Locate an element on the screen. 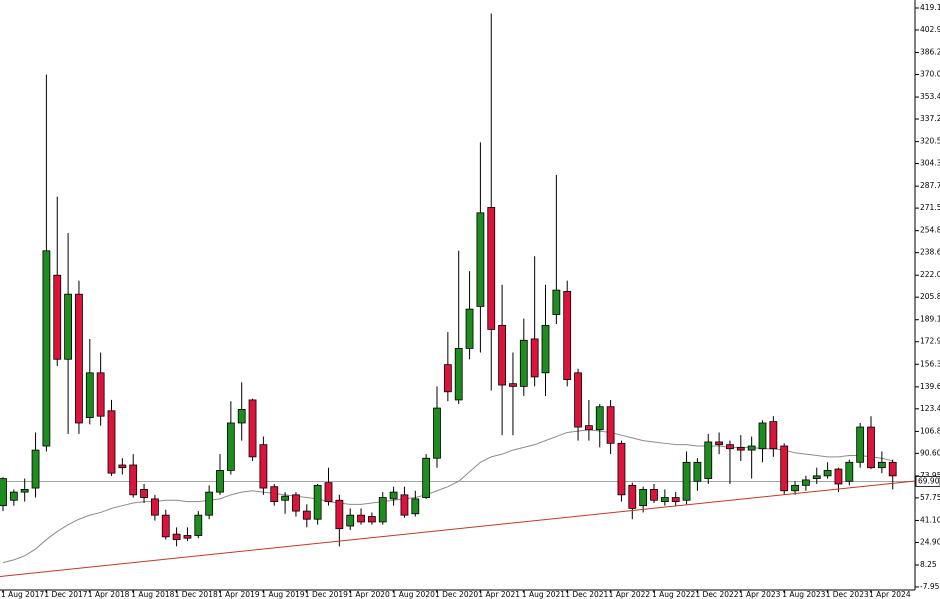 This screenshot has width=940, height=599. x-tick-label: 1 Dec 2021 is located at coordinates (586, 594).